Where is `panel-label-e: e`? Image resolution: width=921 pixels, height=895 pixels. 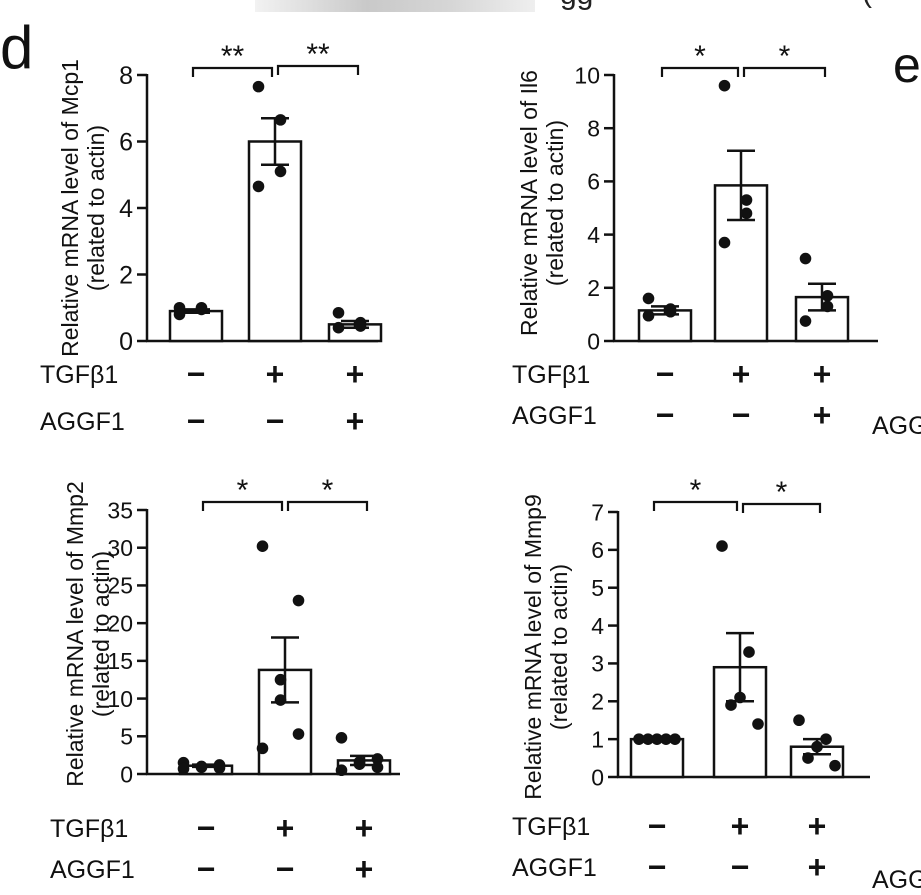 panel-label-e: e is located at coordinates (907, 65).